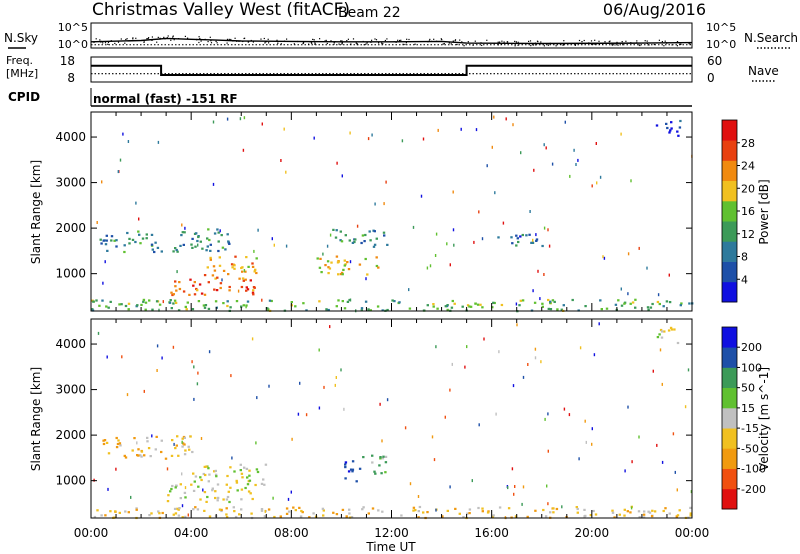 This screenshot has width=800, height=554. I want to click on cpid-panel: CPID normal (fast) -151 RF, so click(350, 97).